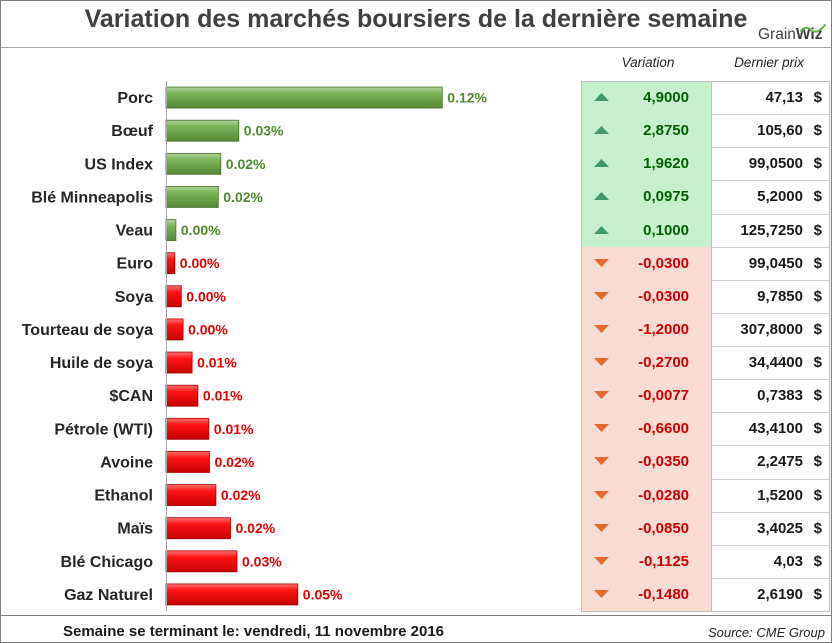 The width and height of the screenshot is (832, 643). I want to click on variation-cell-soya: -0,0300, so click(646, 296).